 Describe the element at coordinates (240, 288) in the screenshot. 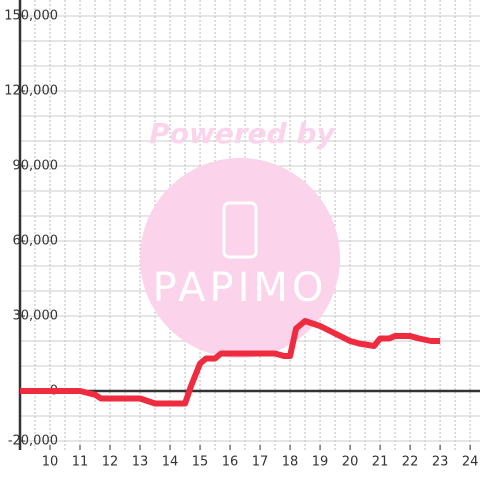

I see `watermark-logo: PAPIMO` at that location.